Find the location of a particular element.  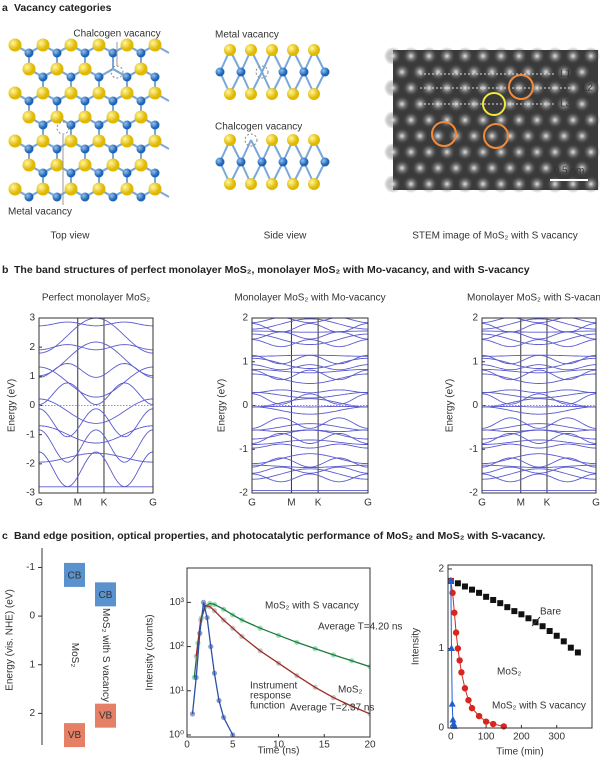

side-view-lattice is located at coordinates (272, 117).